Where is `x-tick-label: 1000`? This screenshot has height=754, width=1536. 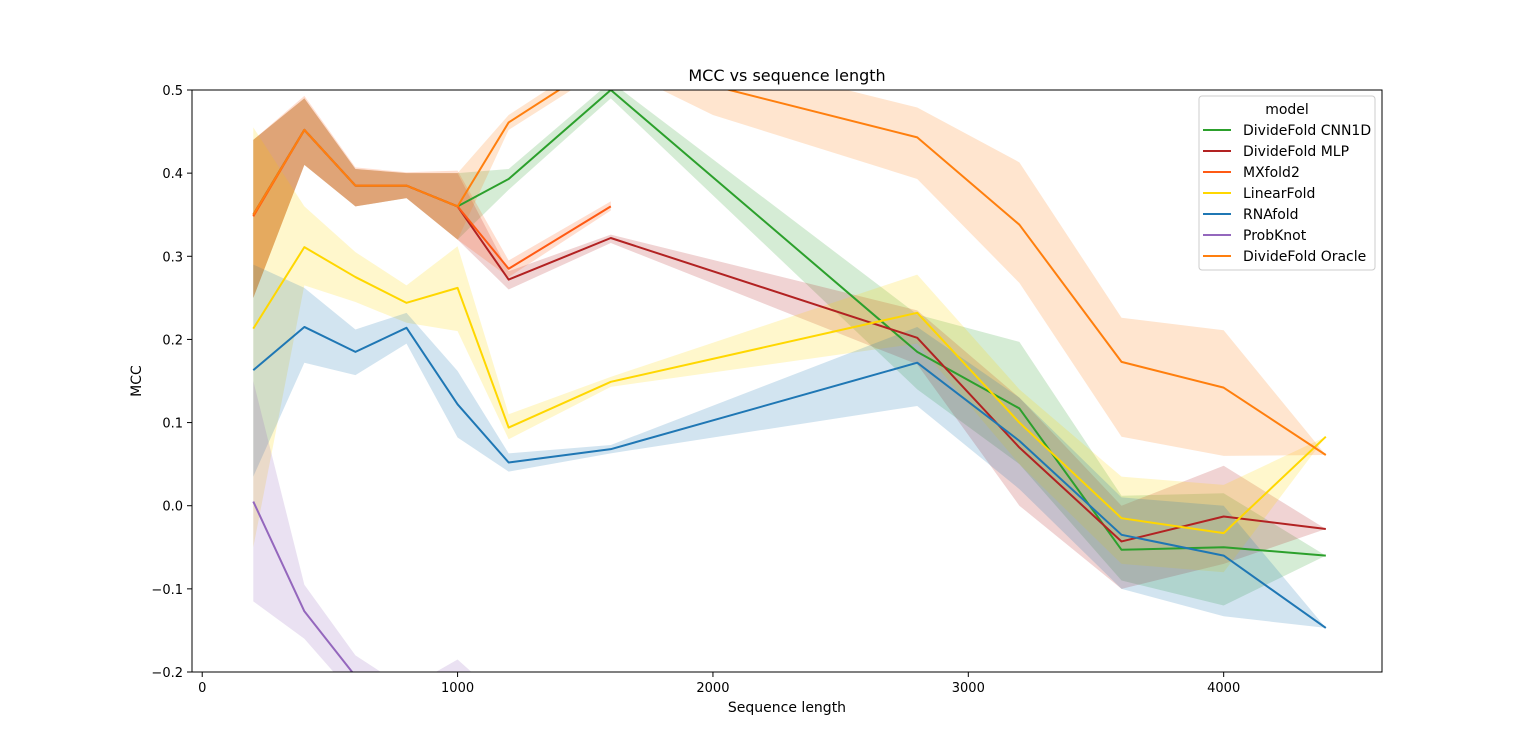 x-tick-label: 1000 is located at coordinates (457, 688).